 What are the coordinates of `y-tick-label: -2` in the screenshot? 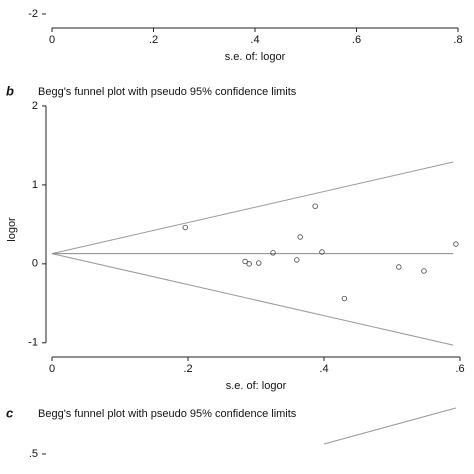 It's located at (33, 14).